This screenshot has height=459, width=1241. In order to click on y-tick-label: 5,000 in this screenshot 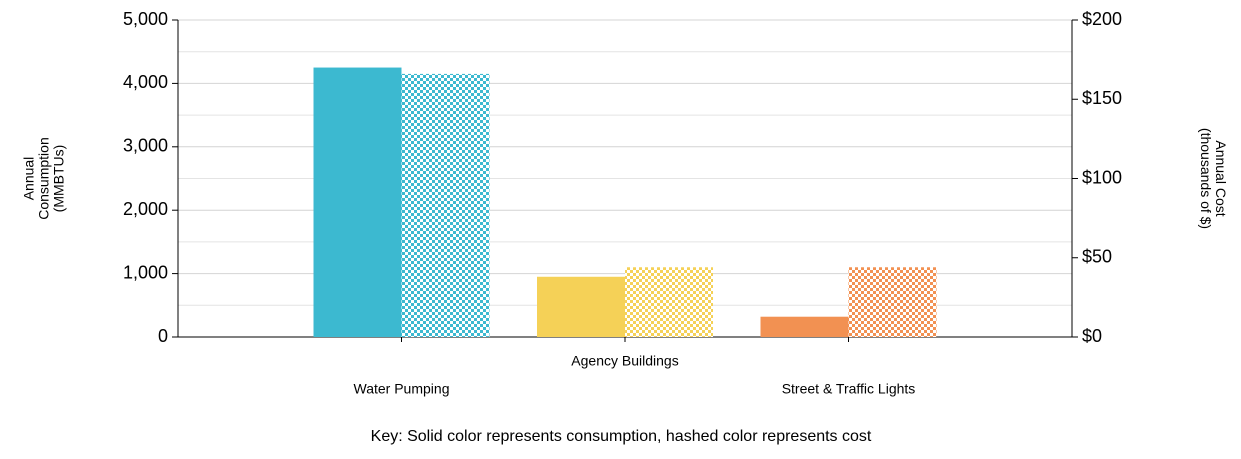, I will do `click(145, 19)`.